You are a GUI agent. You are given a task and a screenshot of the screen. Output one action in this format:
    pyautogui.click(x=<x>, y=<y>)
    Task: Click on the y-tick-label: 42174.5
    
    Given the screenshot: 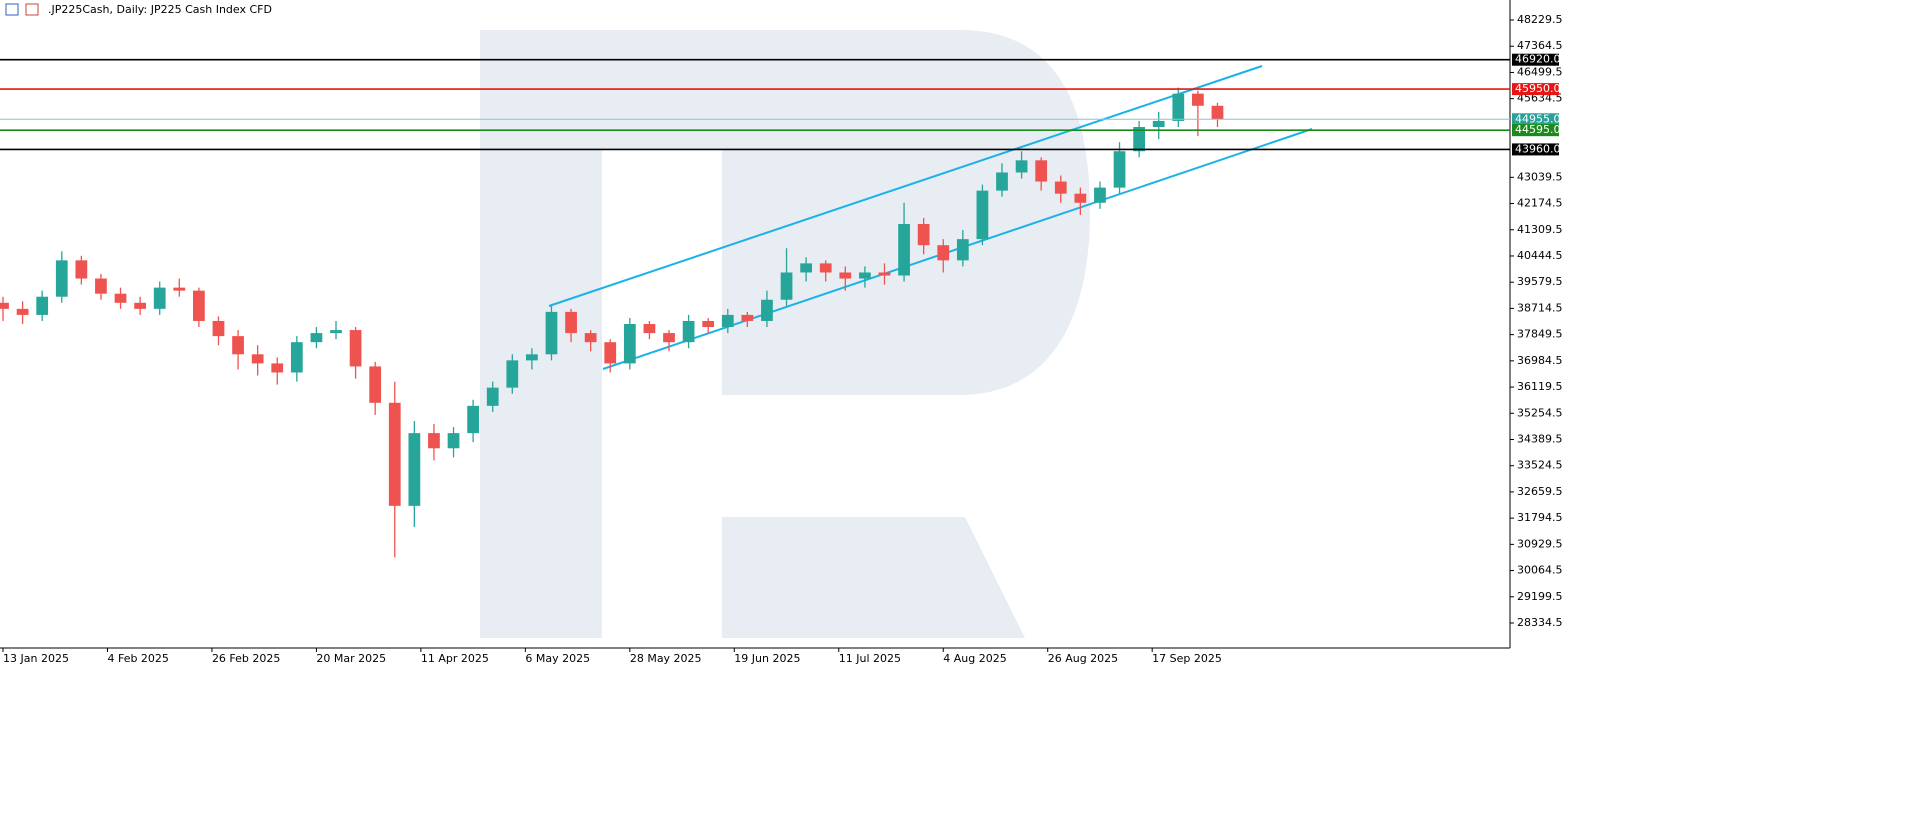 What is the action you would take?
    pyautogui.click(x=1540, y=203)
    